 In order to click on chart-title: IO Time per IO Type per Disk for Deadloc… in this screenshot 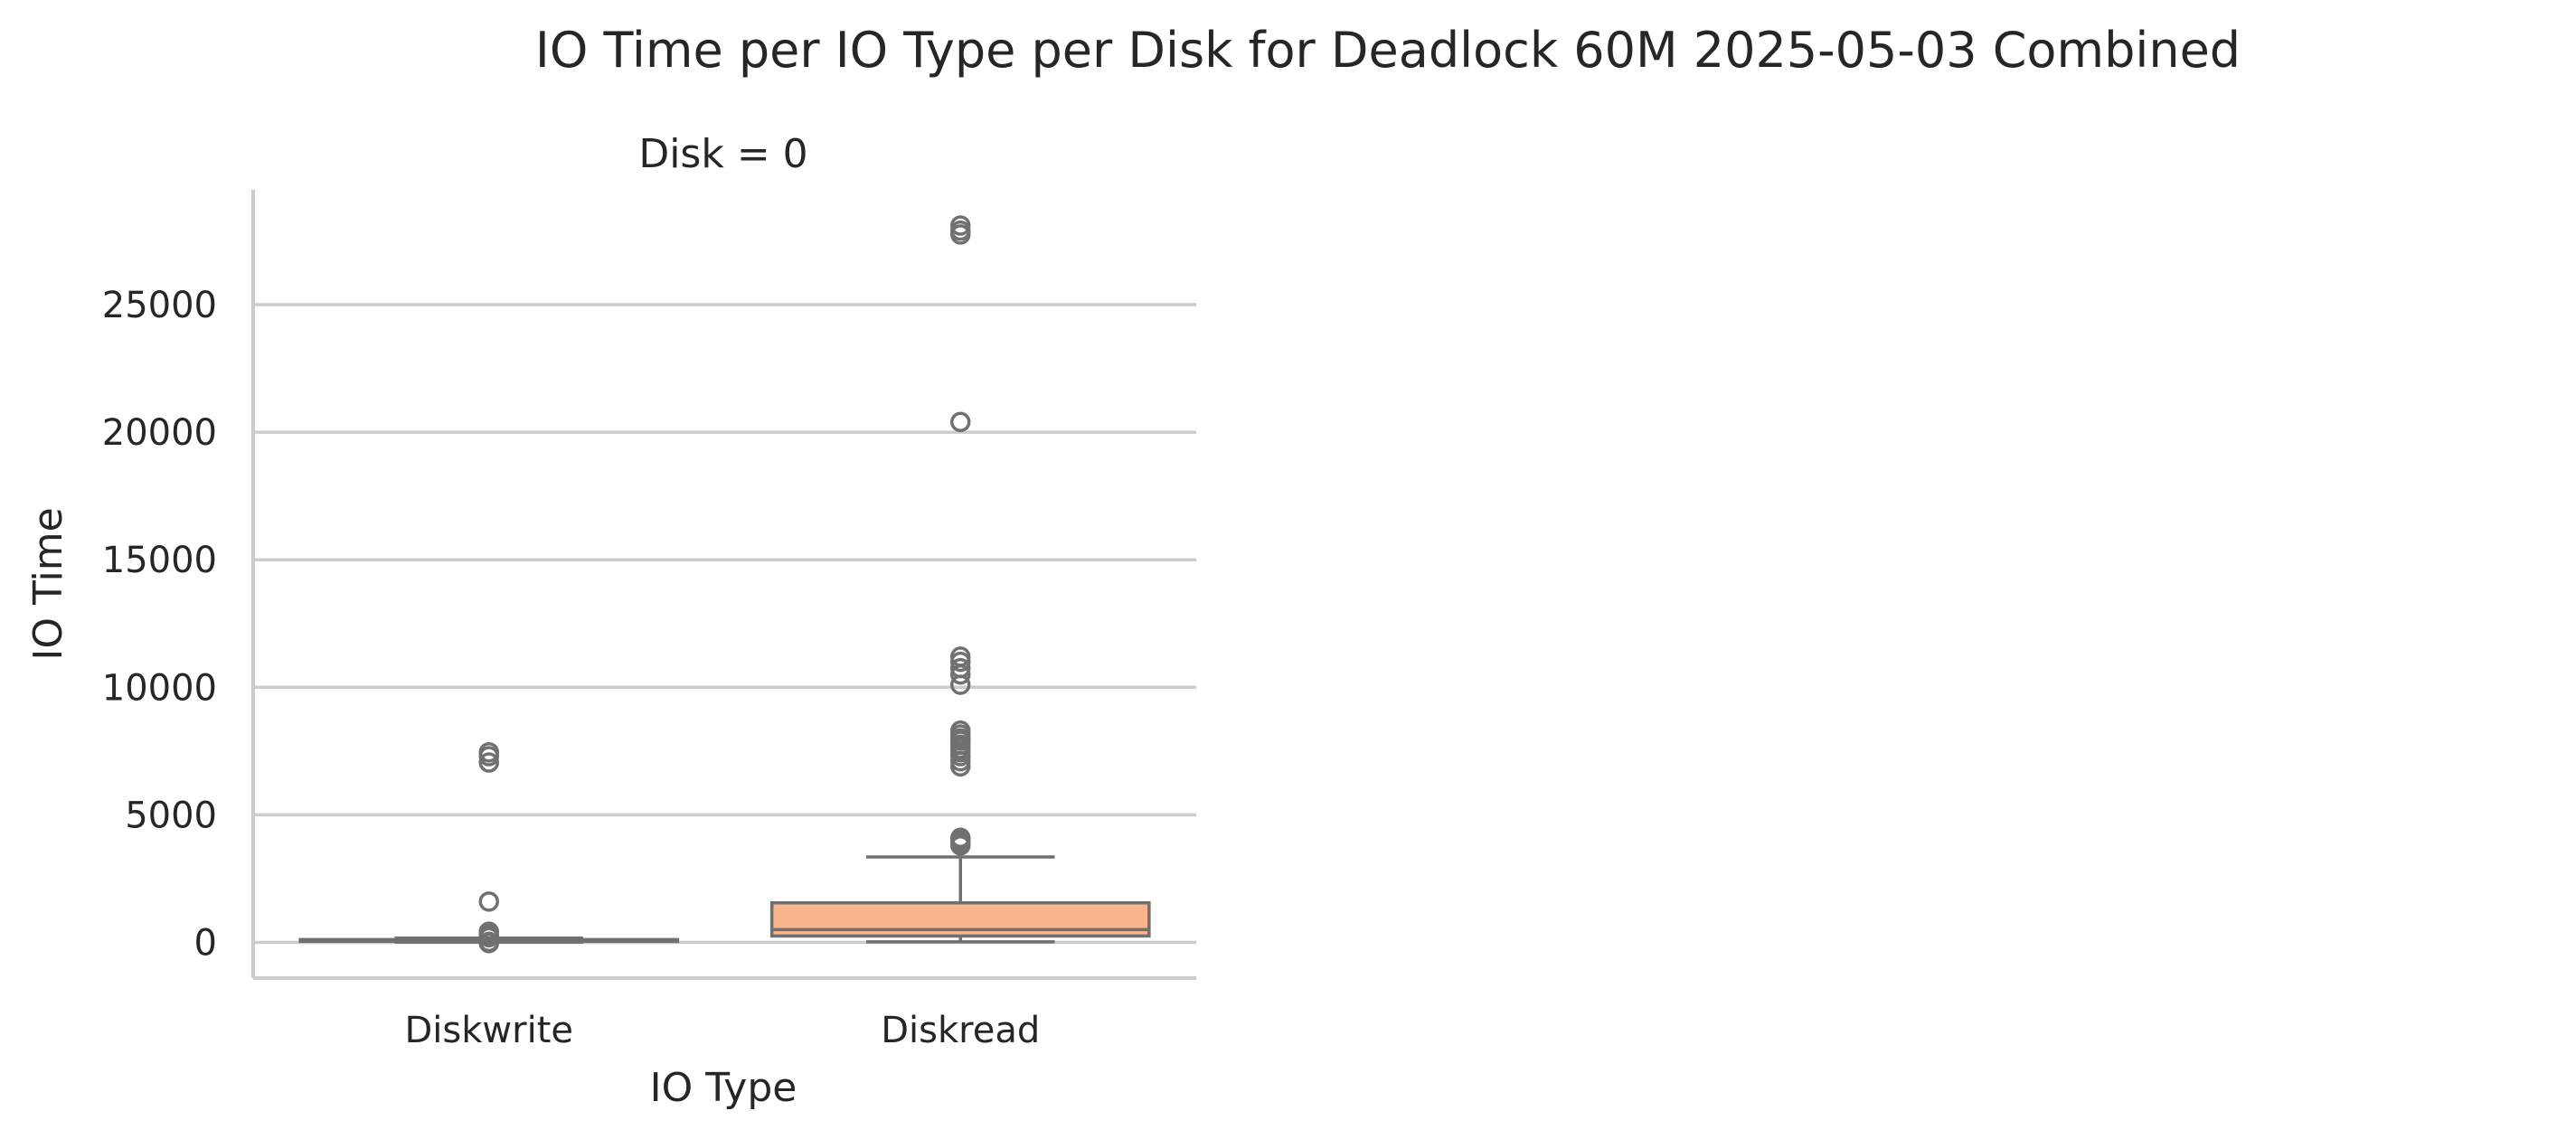, I will do `click(1388, 50)`.